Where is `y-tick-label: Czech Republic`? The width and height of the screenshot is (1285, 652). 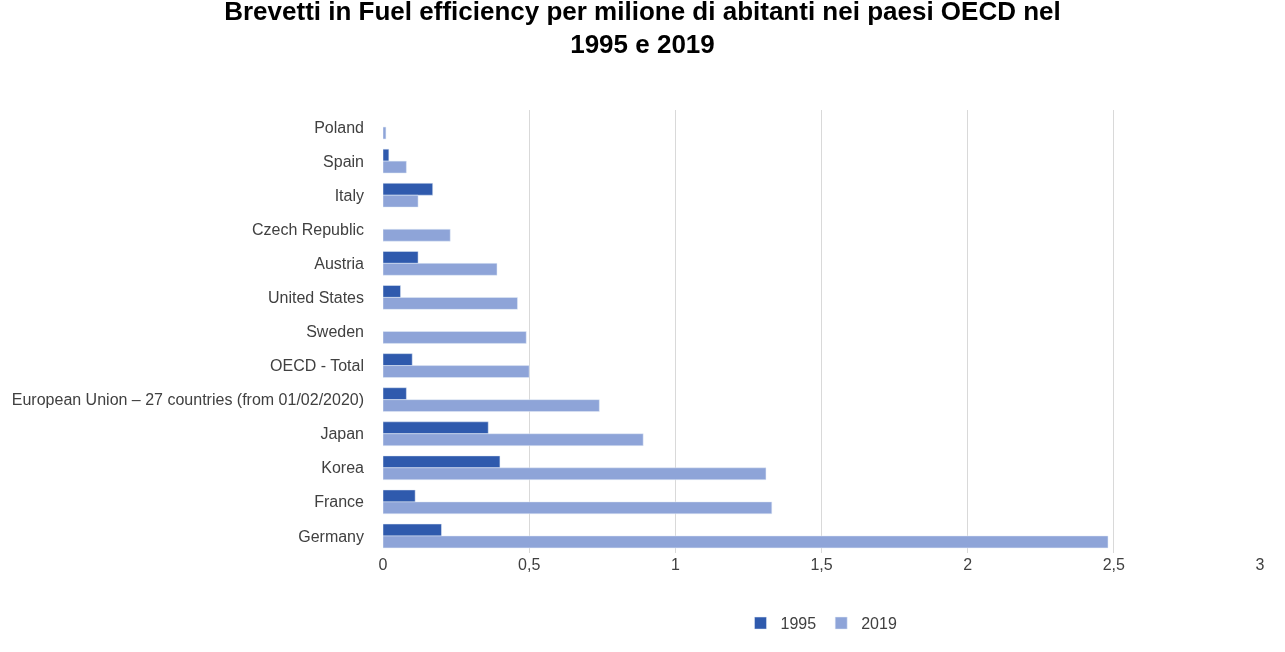 y-tick-label: Czech Republic is located at coordinates (307, 229).